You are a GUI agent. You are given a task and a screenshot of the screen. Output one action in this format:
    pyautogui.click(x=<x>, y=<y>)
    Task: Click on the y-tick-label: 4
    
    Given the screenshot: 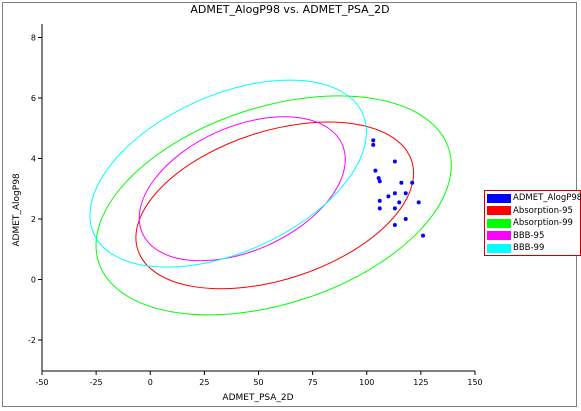 What is the action you would take?
    pyautogui.click(x=33, y=159)
    